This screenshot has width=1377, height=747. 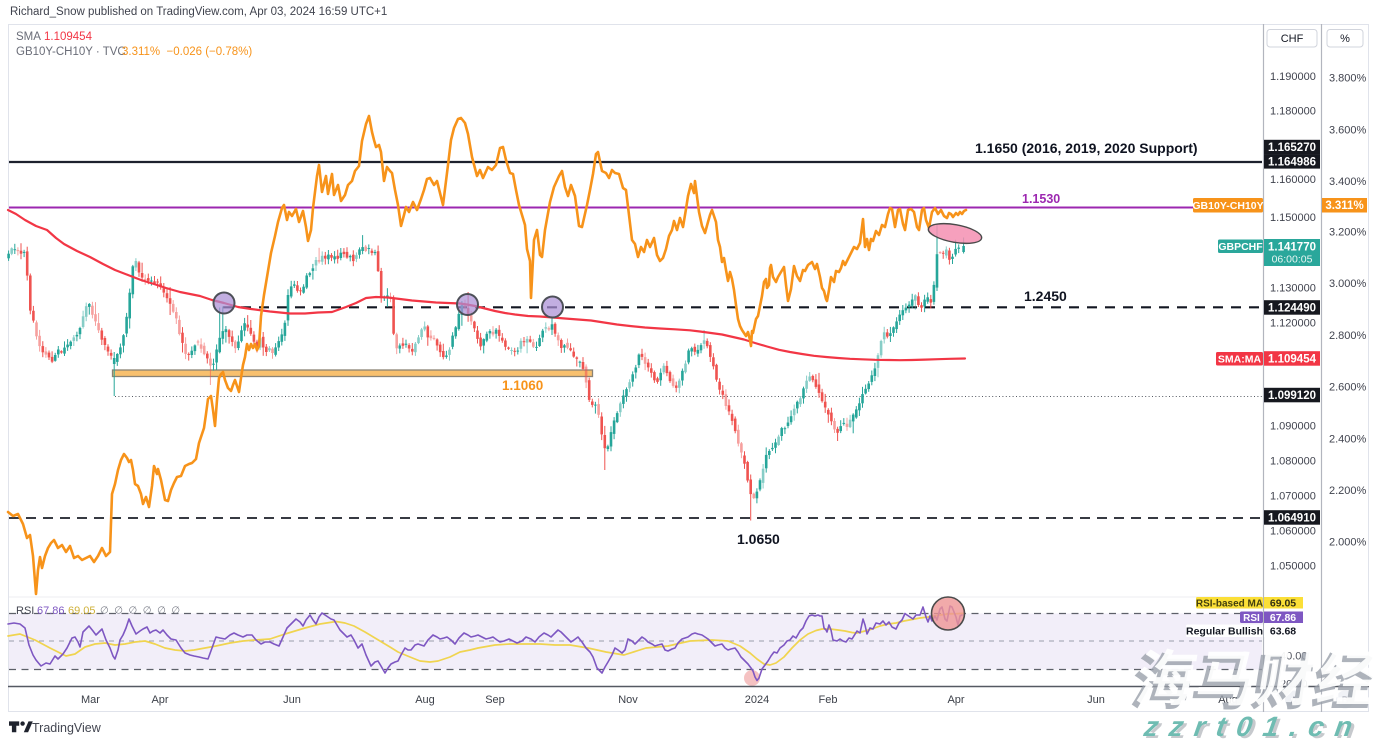 What do you see at coordinates (1348, 336) in the screenshot?
I see `svg-text: 2.800%` at bounding box center [1348, 336].